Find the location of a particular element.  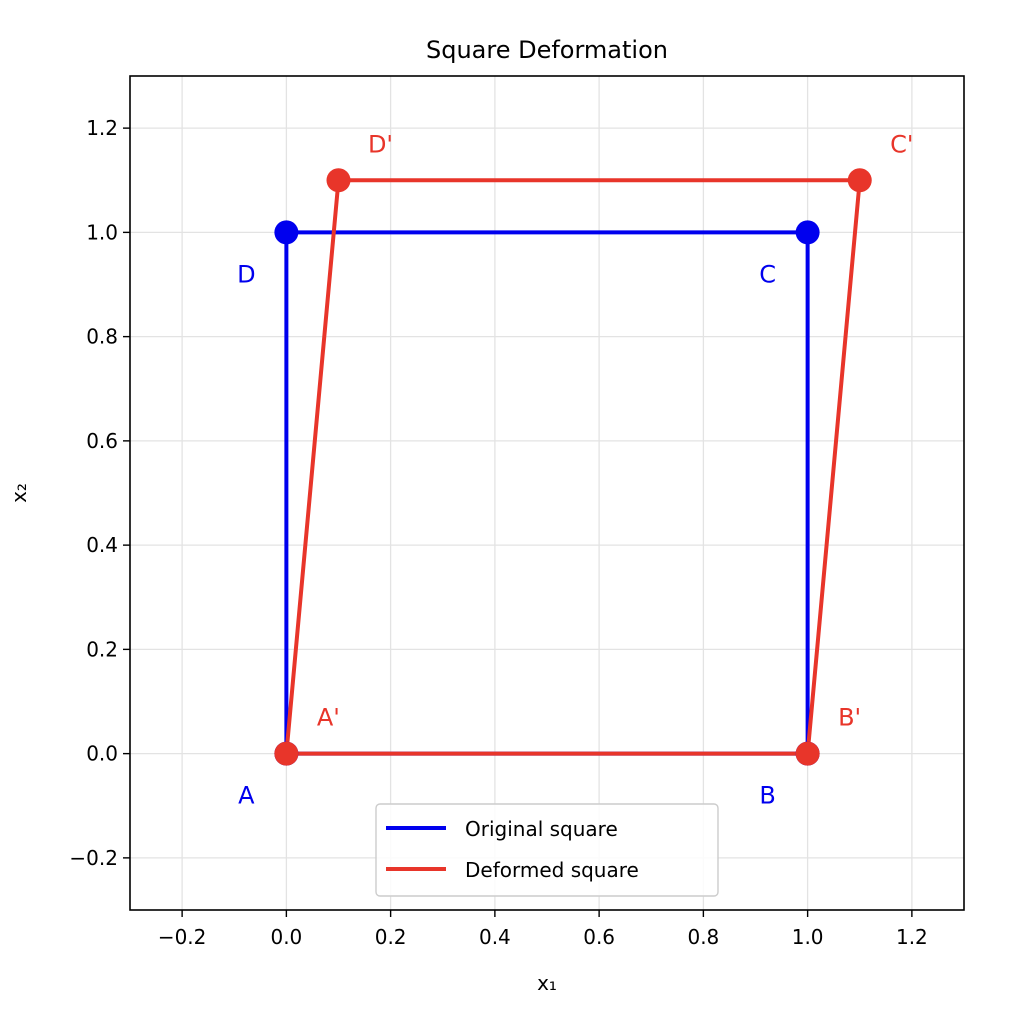

legend: Original square Deformed square is located at coordinates (547, 850).